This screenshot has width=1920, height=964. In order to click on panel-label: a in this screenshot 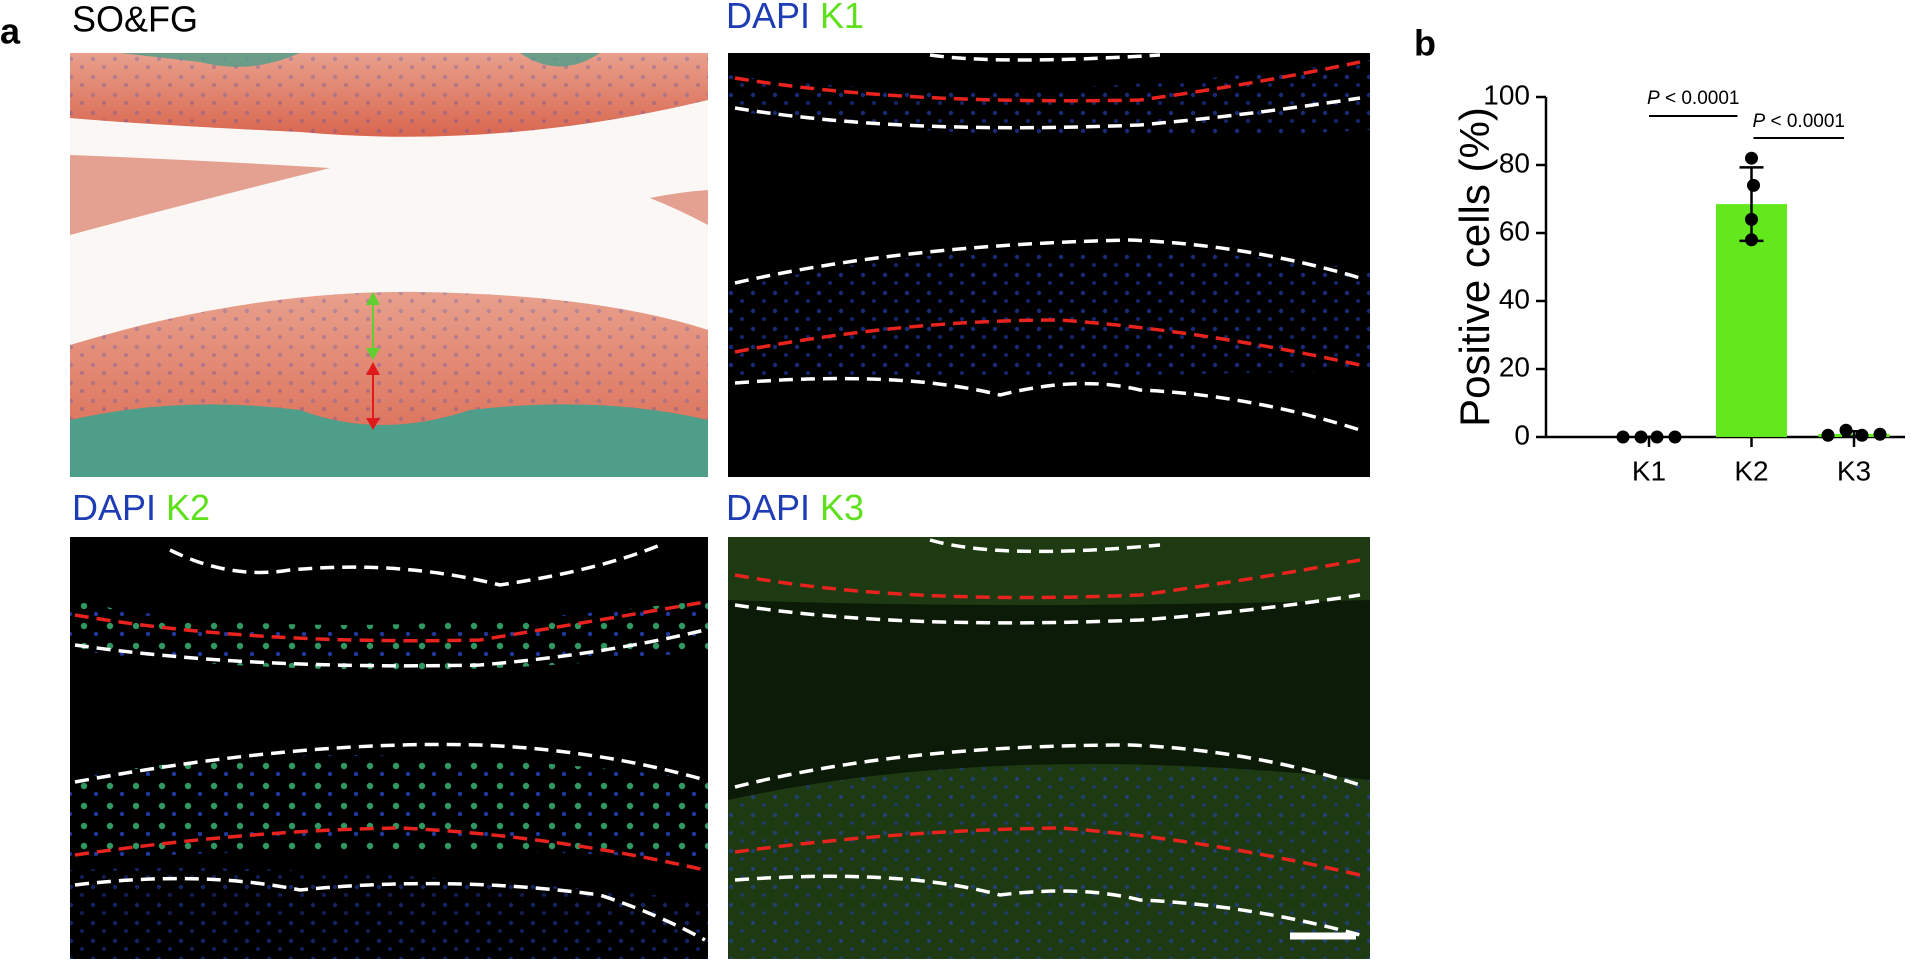, I will do `click(10, 31)`.